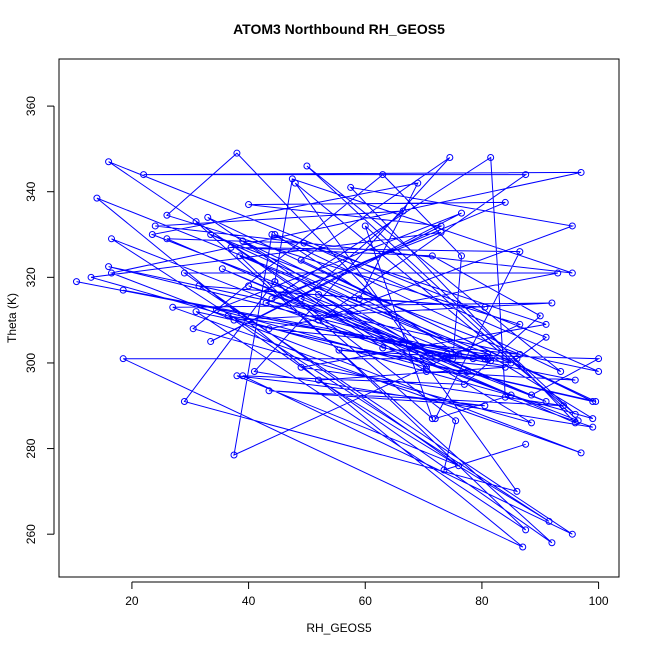 Image resolution: width=650 pixels, height=650 pixels. Describe the element at coordinates (31, 191) in the screenshot. I see `y-tick-label: 340` at that location.